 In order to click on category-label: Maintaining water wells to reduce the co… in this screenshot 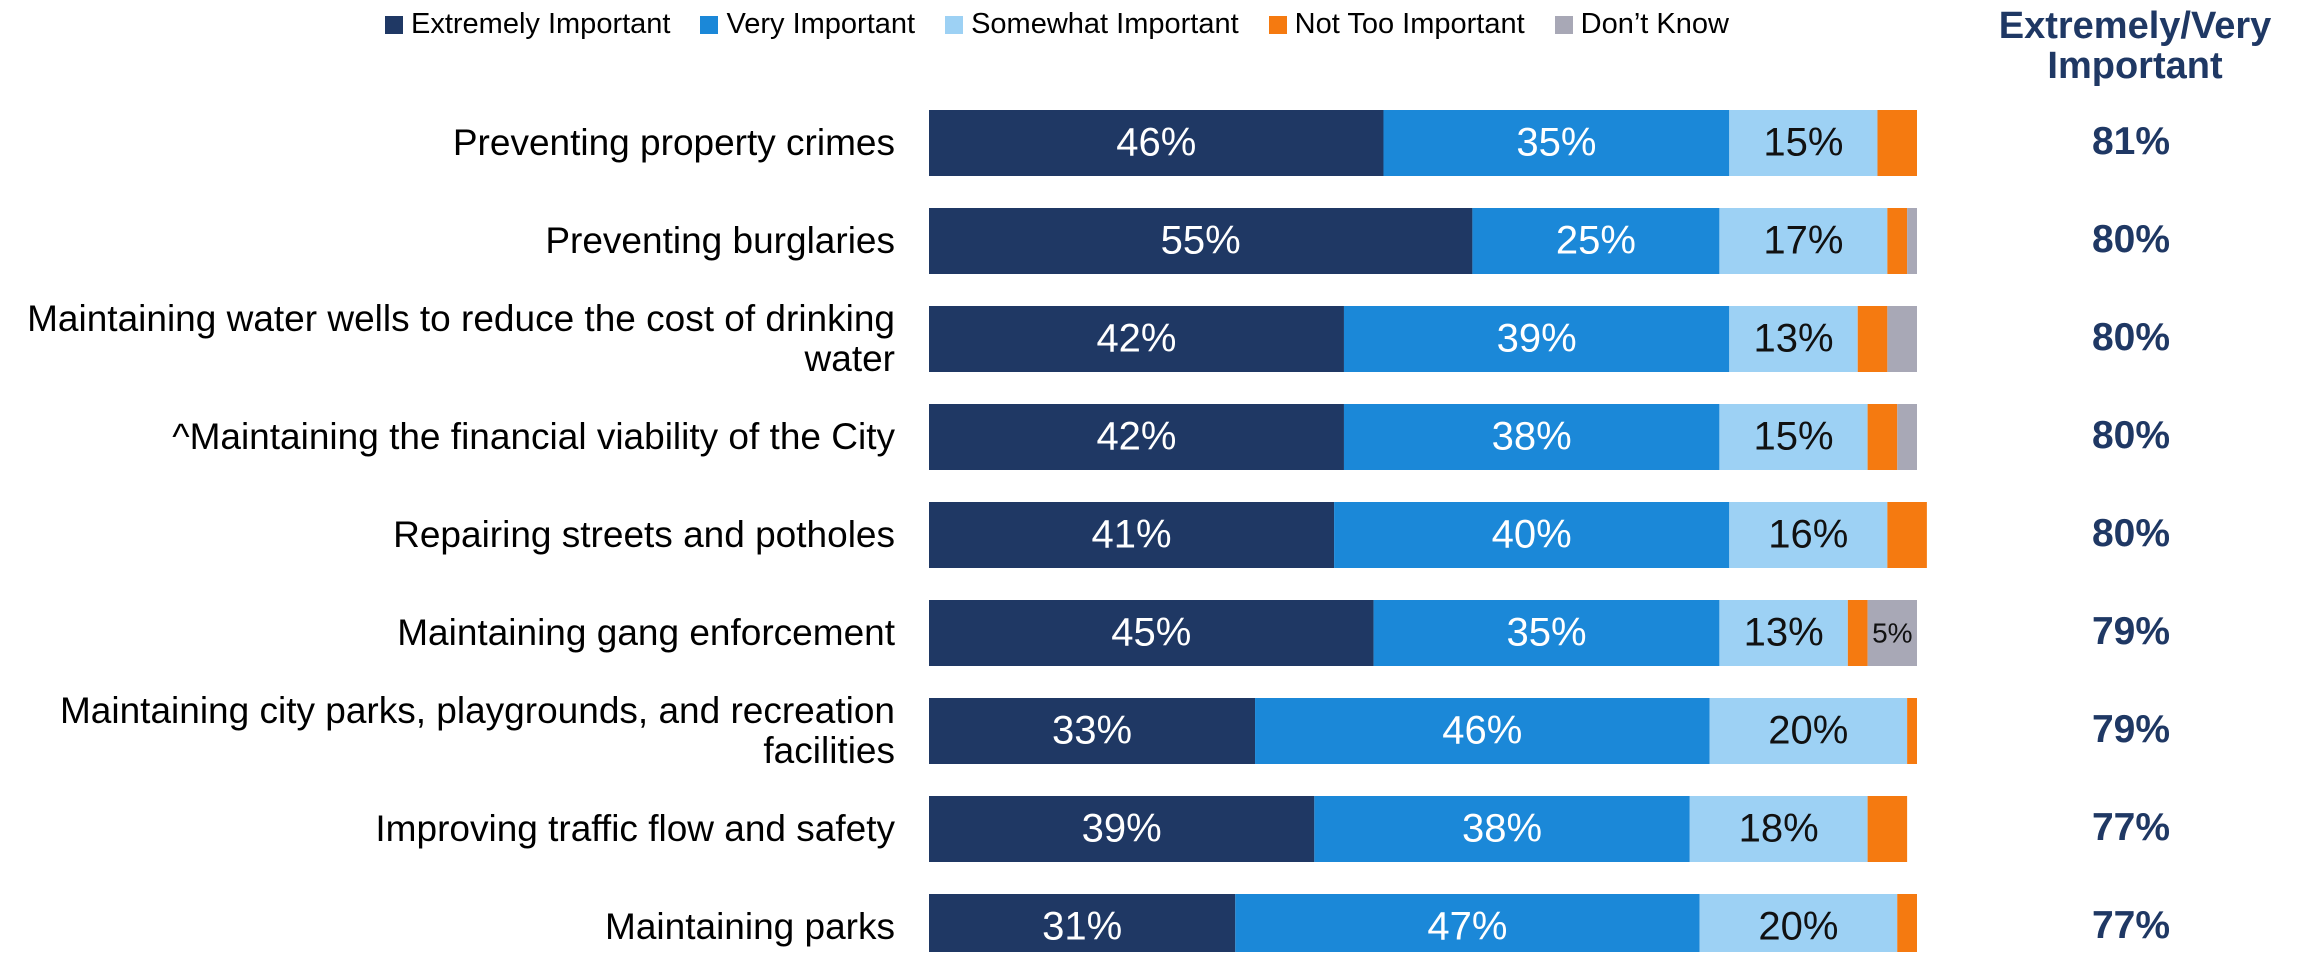, I will do `click(461, 338)`.